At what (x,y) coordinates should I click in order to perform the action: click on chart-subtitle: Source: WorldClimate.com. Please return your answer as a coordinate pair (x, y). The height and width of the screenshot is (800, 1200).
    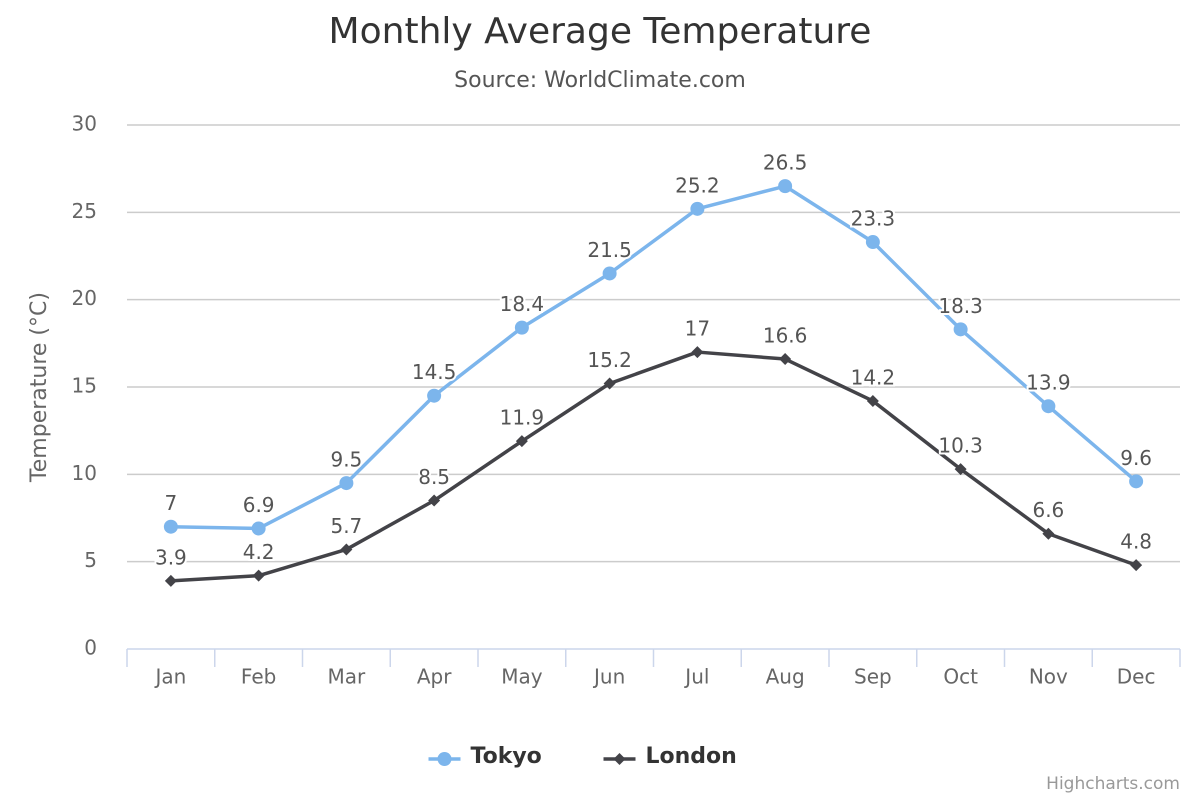
    Looking at the image, I should click on (600, 80).